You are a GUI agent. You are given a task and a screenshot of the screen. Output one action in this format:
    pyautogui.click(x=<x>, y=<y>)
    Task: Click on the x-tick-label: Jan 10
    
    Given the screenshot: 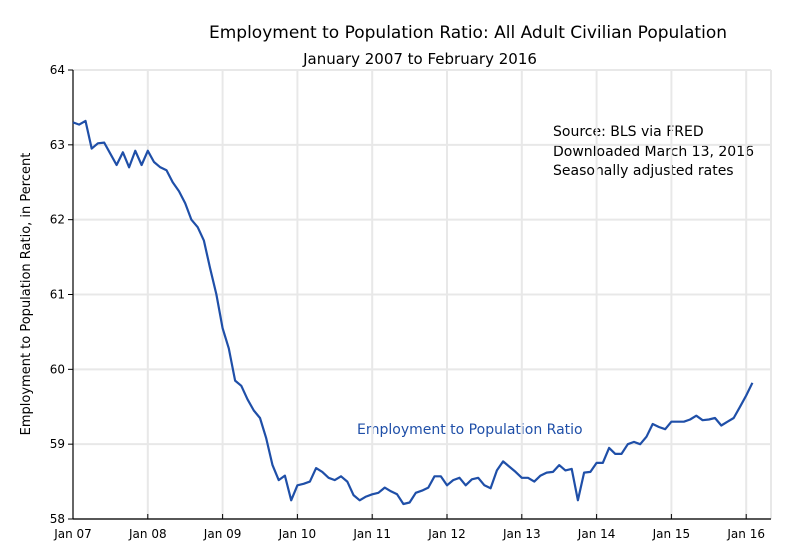 What is the action you would take?
    pyautogui.click(x=297, y=534)
    